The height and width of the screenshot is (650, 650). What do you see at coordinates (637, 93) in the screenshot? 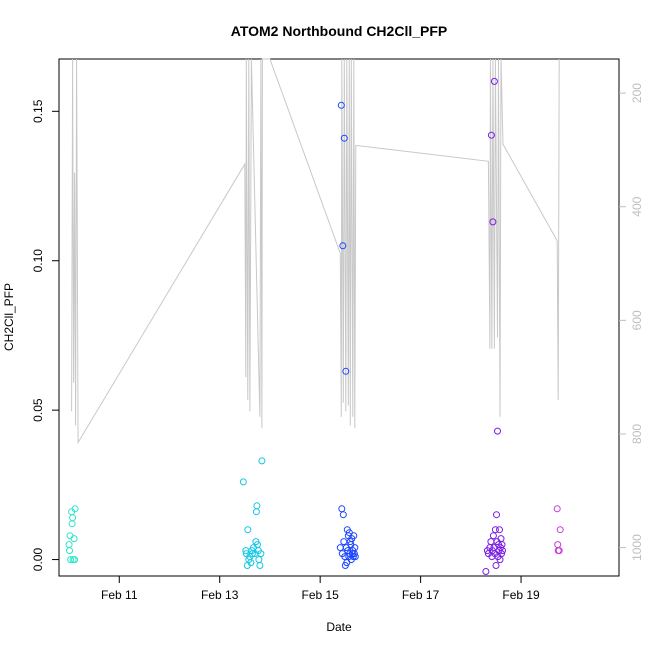
I see `right-tick-label: 200` at bounding box center [637, 93].